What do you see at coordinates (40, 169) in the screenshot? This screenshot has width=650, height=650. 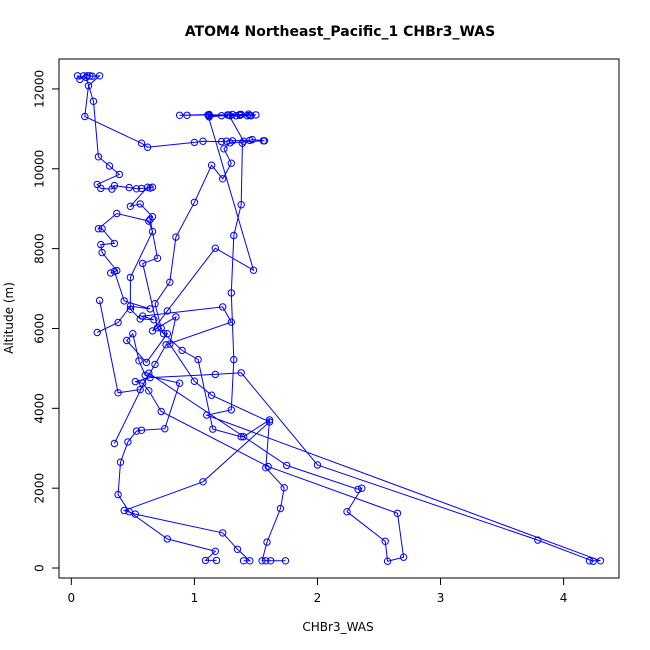 I see `y-tick-label: 10000` at bounding box center [40, 169].